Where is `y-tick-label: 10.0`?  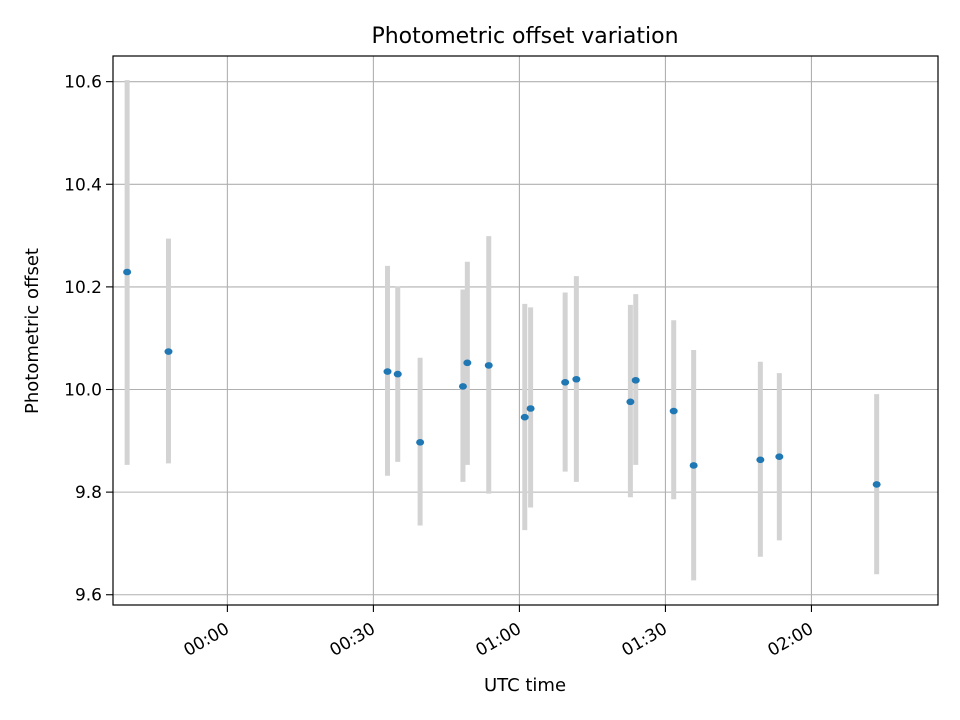
y-tick-label: 10.0 is located at coordinates (83, 391).